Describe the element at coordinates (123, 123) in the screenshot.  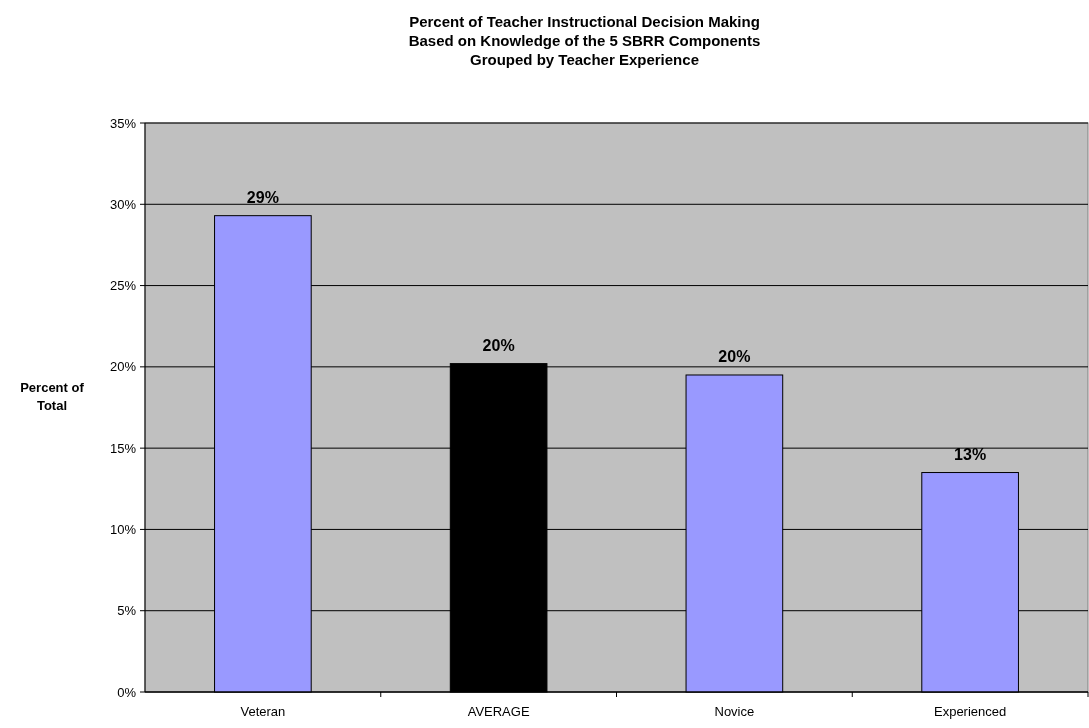
I see `y-tick-label: 35%` at that location.